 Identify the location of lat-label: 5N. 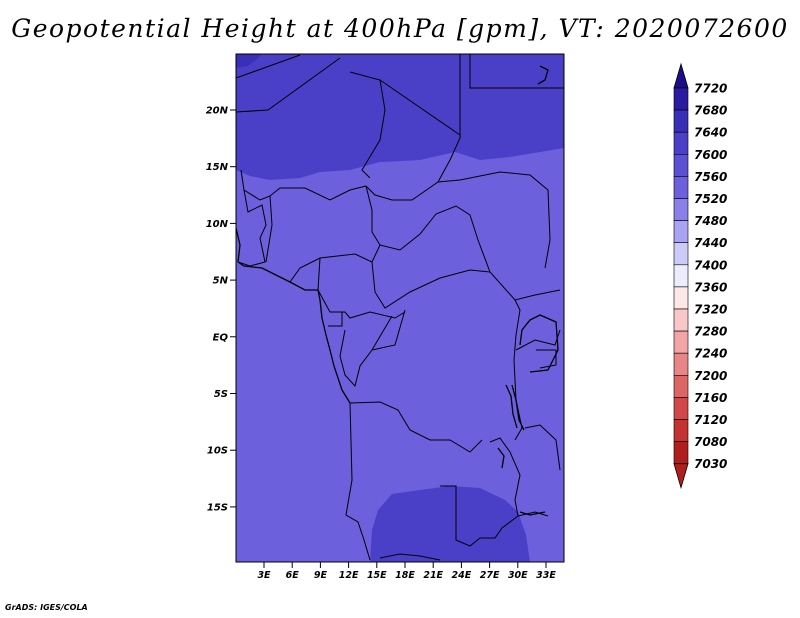
(221, 281).